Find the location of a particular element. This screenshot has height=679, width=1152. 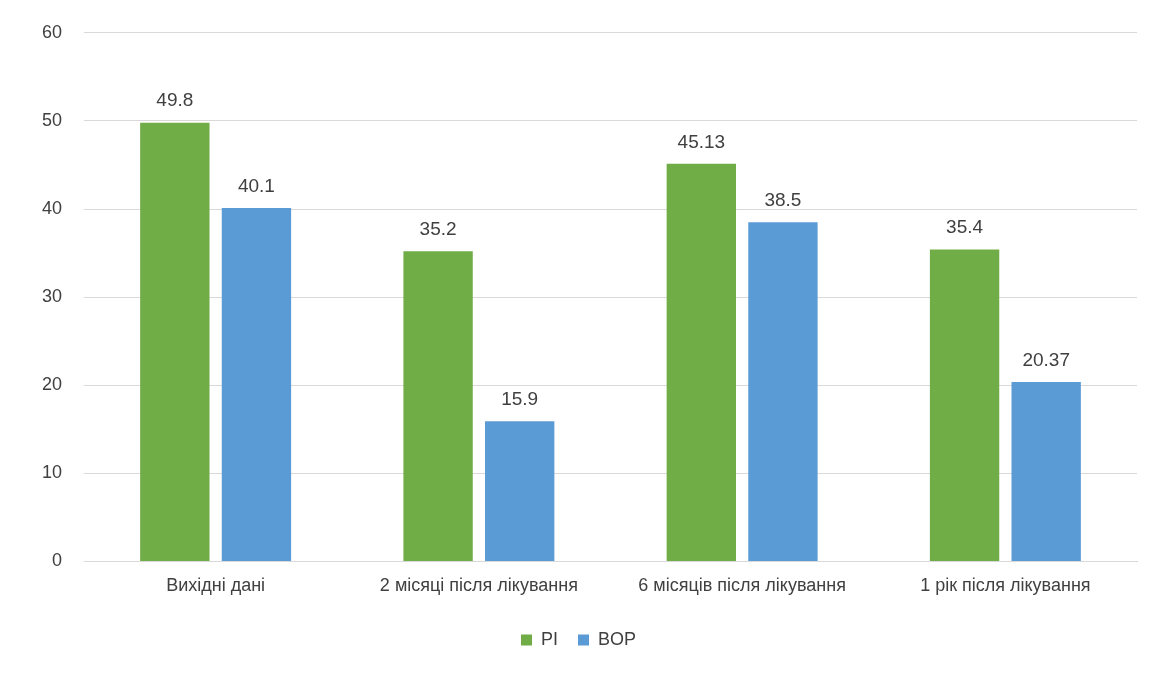

data-label: 35.2 is located at coordinates (438, 229).